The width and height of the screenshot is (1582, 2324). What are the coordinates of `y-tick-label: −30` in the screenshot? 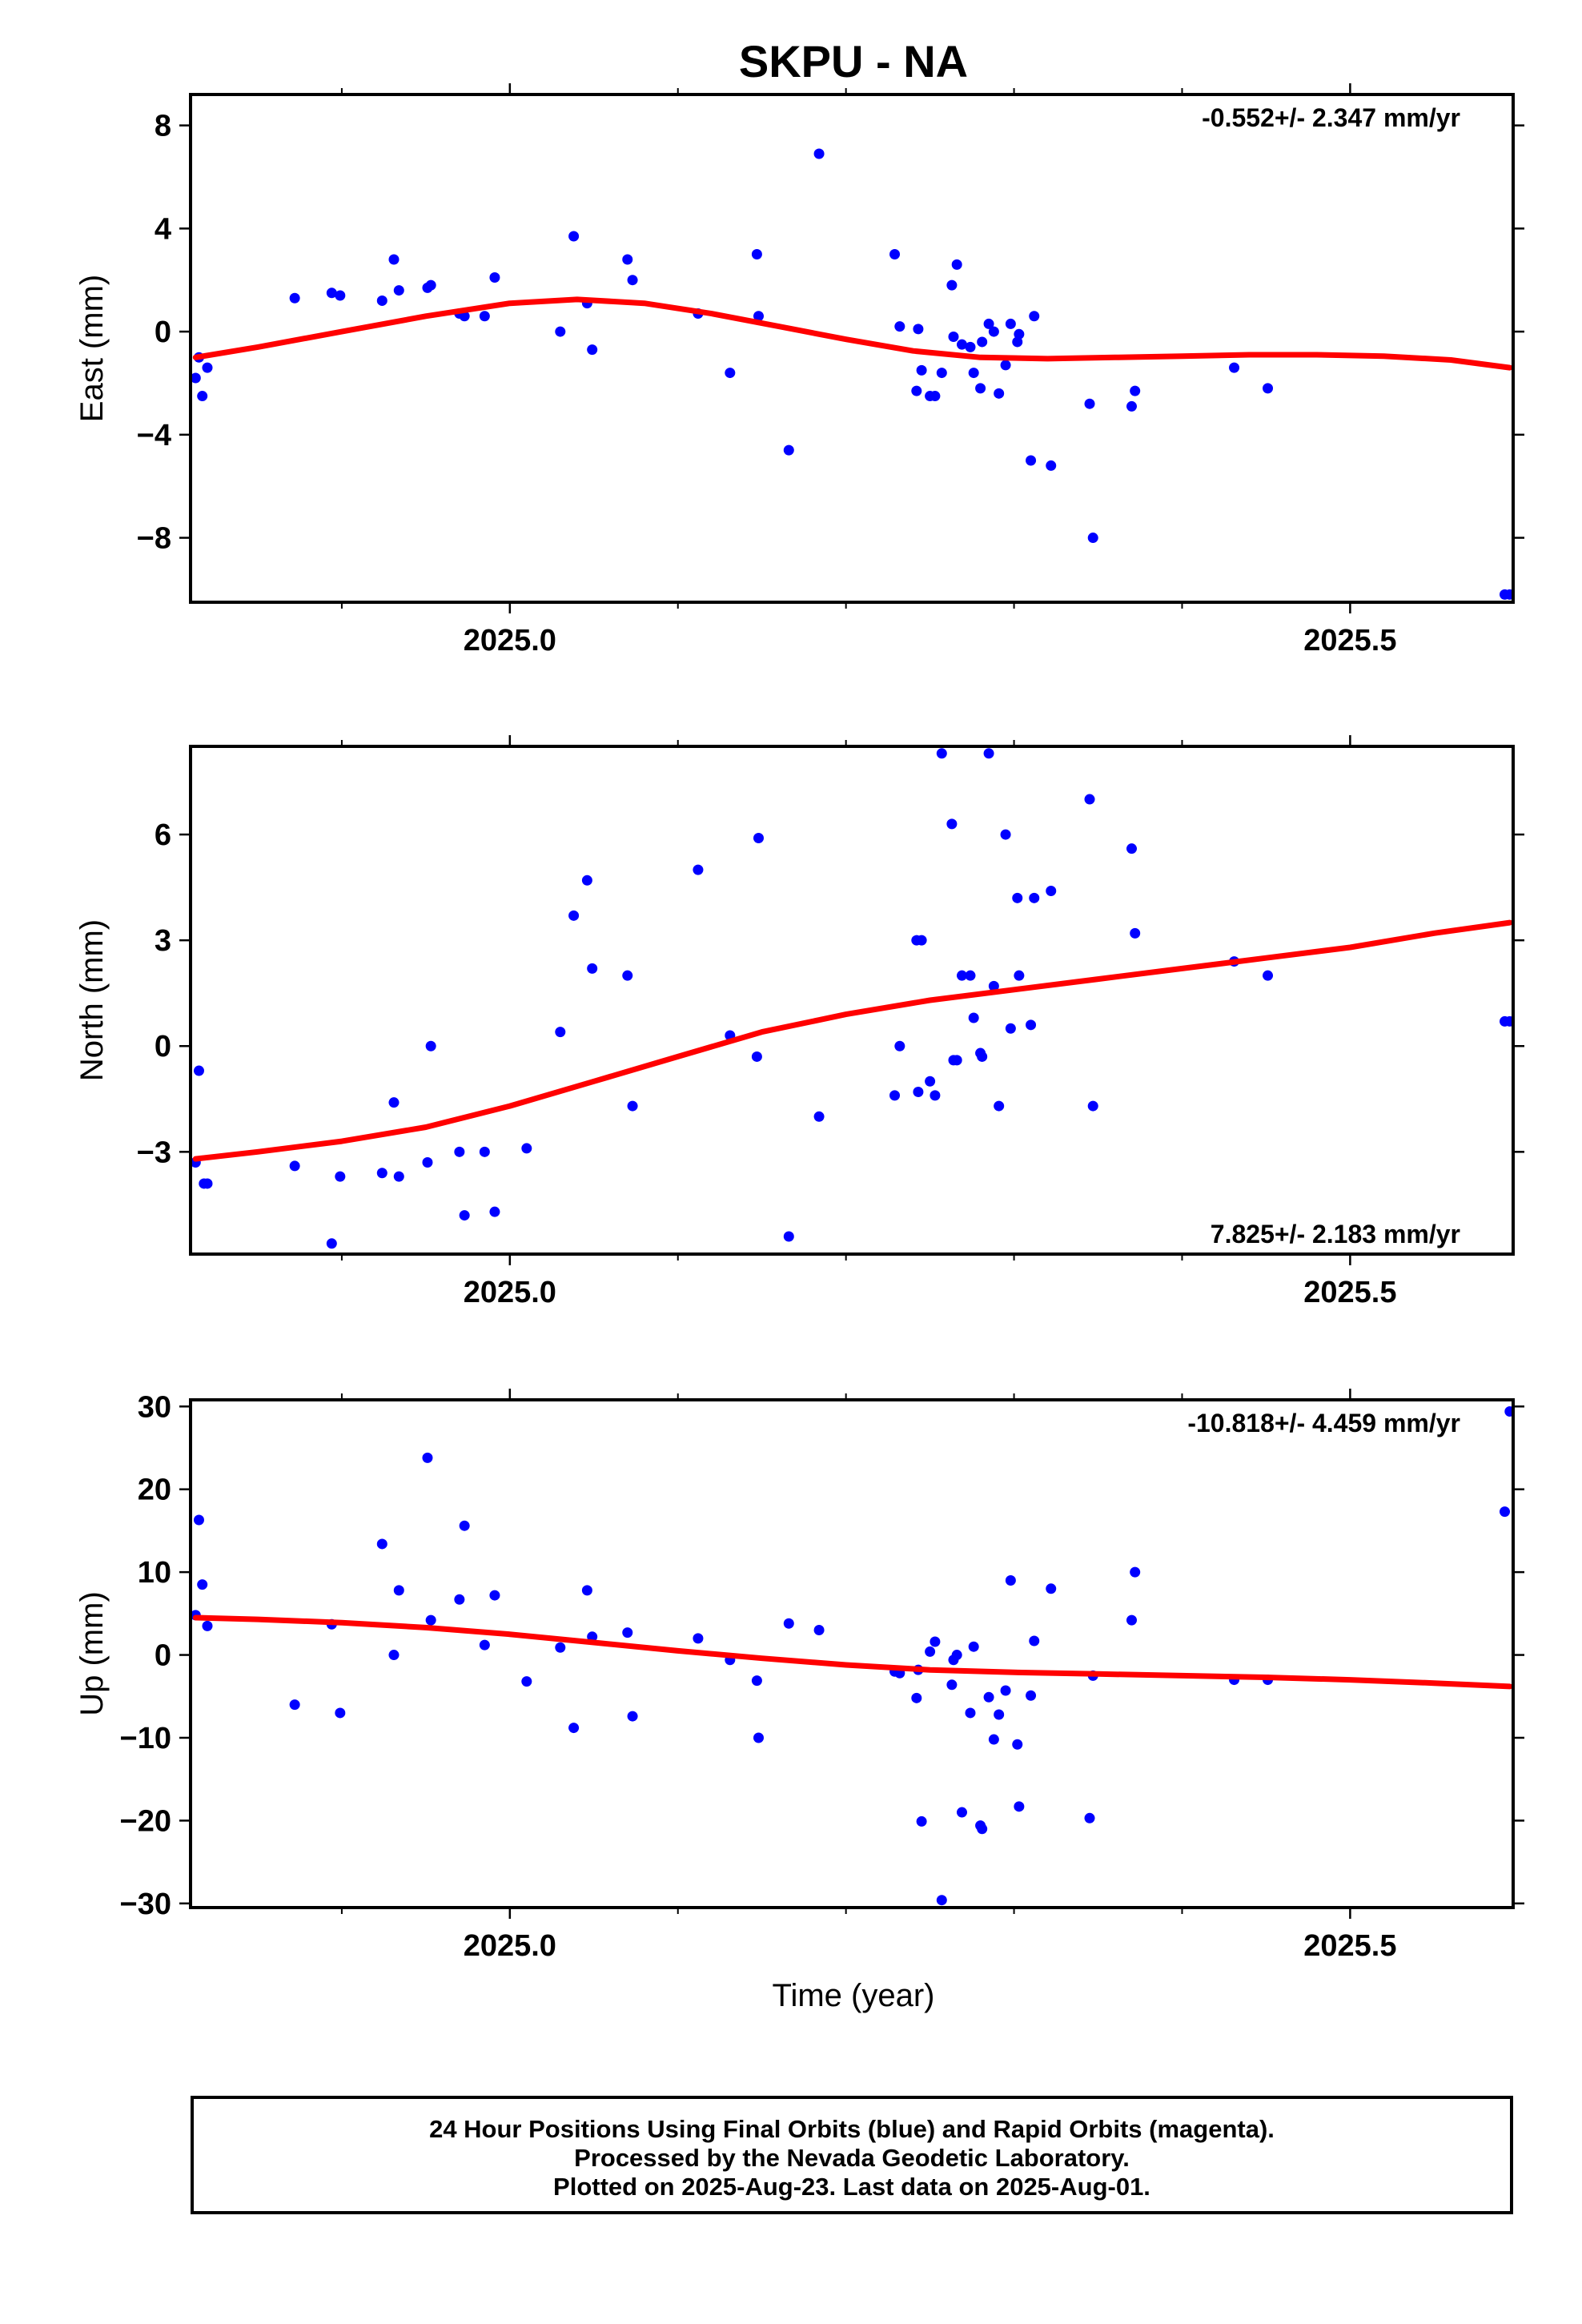 It's located at (145, 1904).